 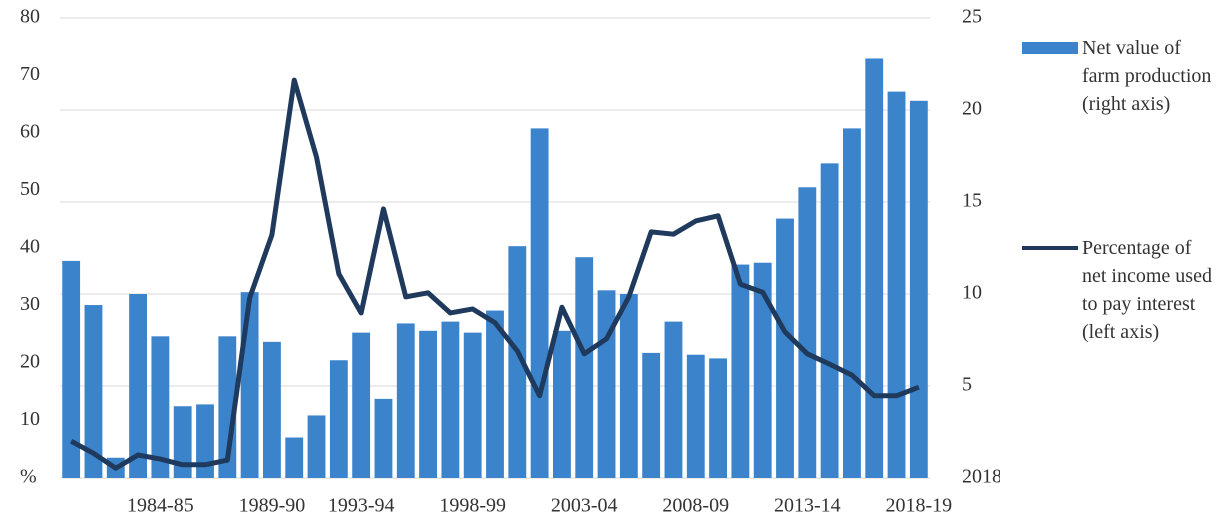 I want to click on y-tick-label: 70, so click(x=30, y=74).